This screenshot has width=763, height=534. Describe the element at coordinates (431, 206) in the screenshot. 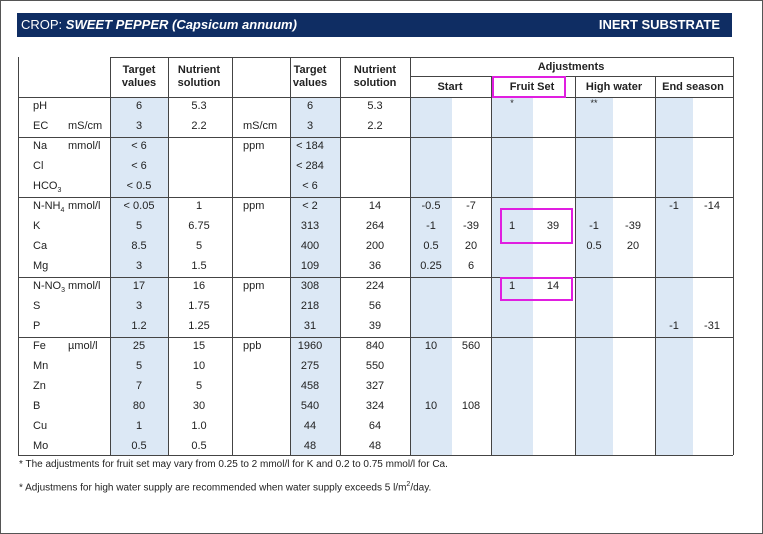

I see `start-mmol: -0.5` at that location.